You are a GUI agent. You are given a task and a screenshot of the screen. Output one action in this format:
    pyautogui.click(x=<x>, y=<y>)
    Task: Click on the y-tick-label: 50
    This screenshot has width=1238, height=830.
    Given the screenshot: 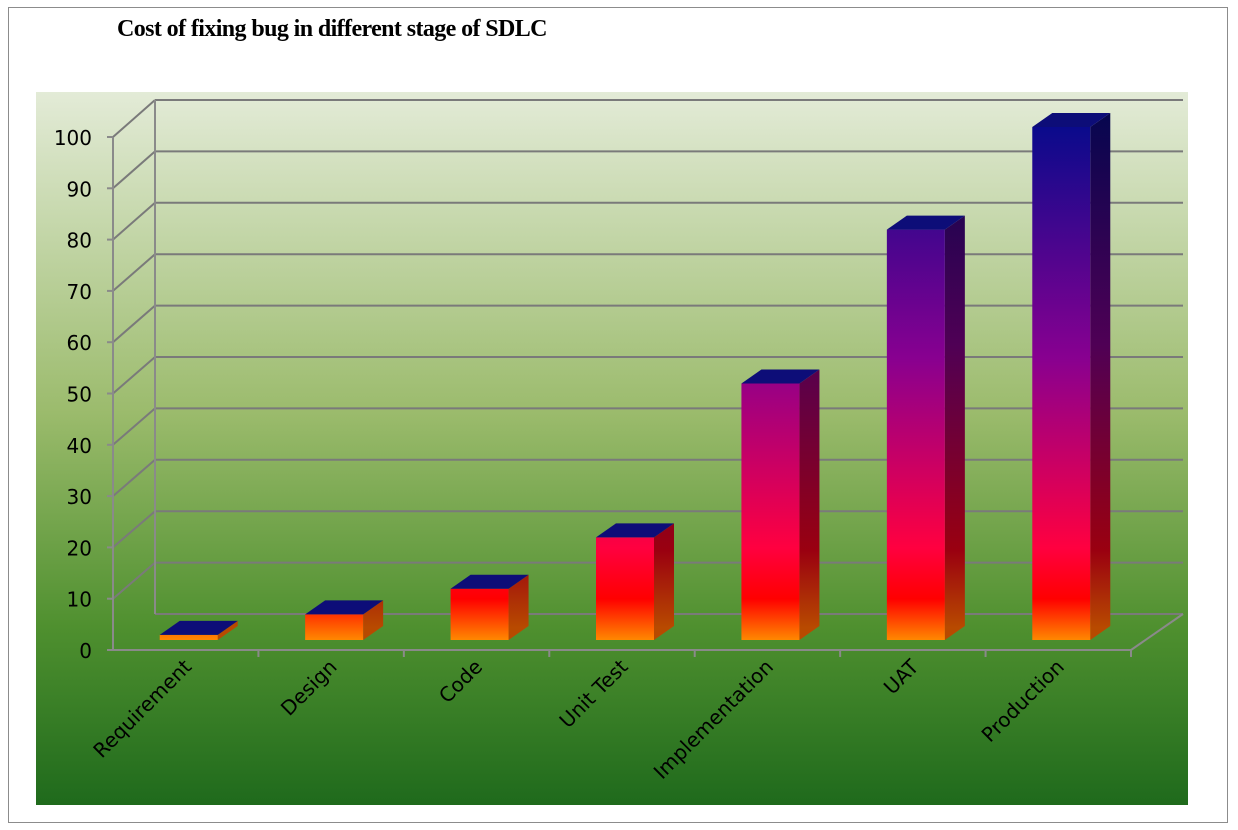 What is the action you would take?
    pyautogui.click(x=79, y=395)
    